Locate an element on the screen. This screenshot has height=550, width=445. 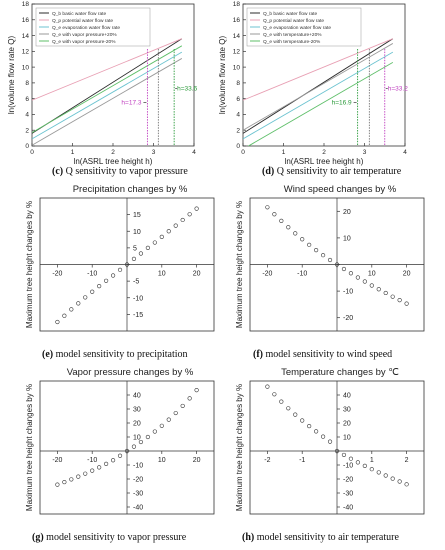
caption-d: (d) Q sensitivity to air temperature is located at coordinates (332, 171).